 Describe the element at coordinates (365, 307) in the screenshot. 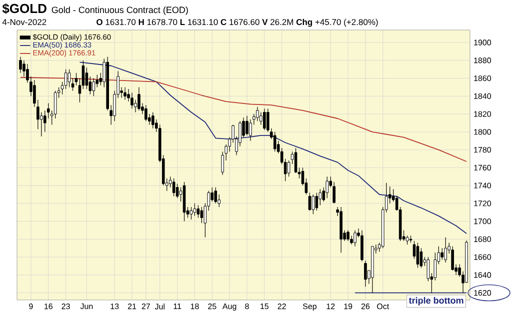

I see `x-tick-label: 26` at that location.